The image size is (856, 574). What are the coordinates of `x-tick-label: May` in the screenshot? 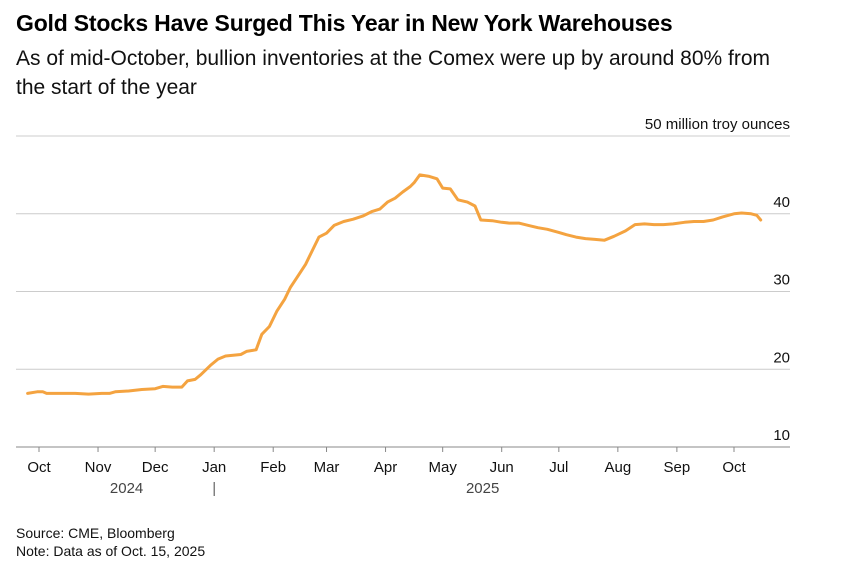 It's located at (442, 467).